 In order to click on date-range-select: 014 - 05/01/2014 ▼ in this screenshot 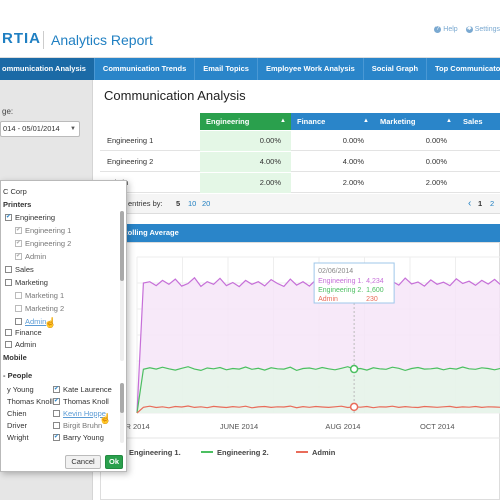, I will do `click(40, 129)`.